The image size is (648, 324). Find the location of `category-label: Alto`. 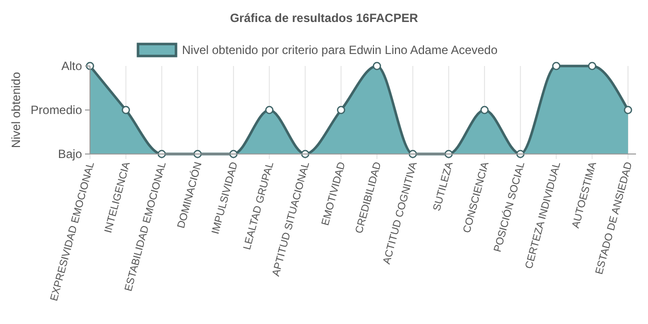

category-label: Alto is located at coordinates (71, 66).